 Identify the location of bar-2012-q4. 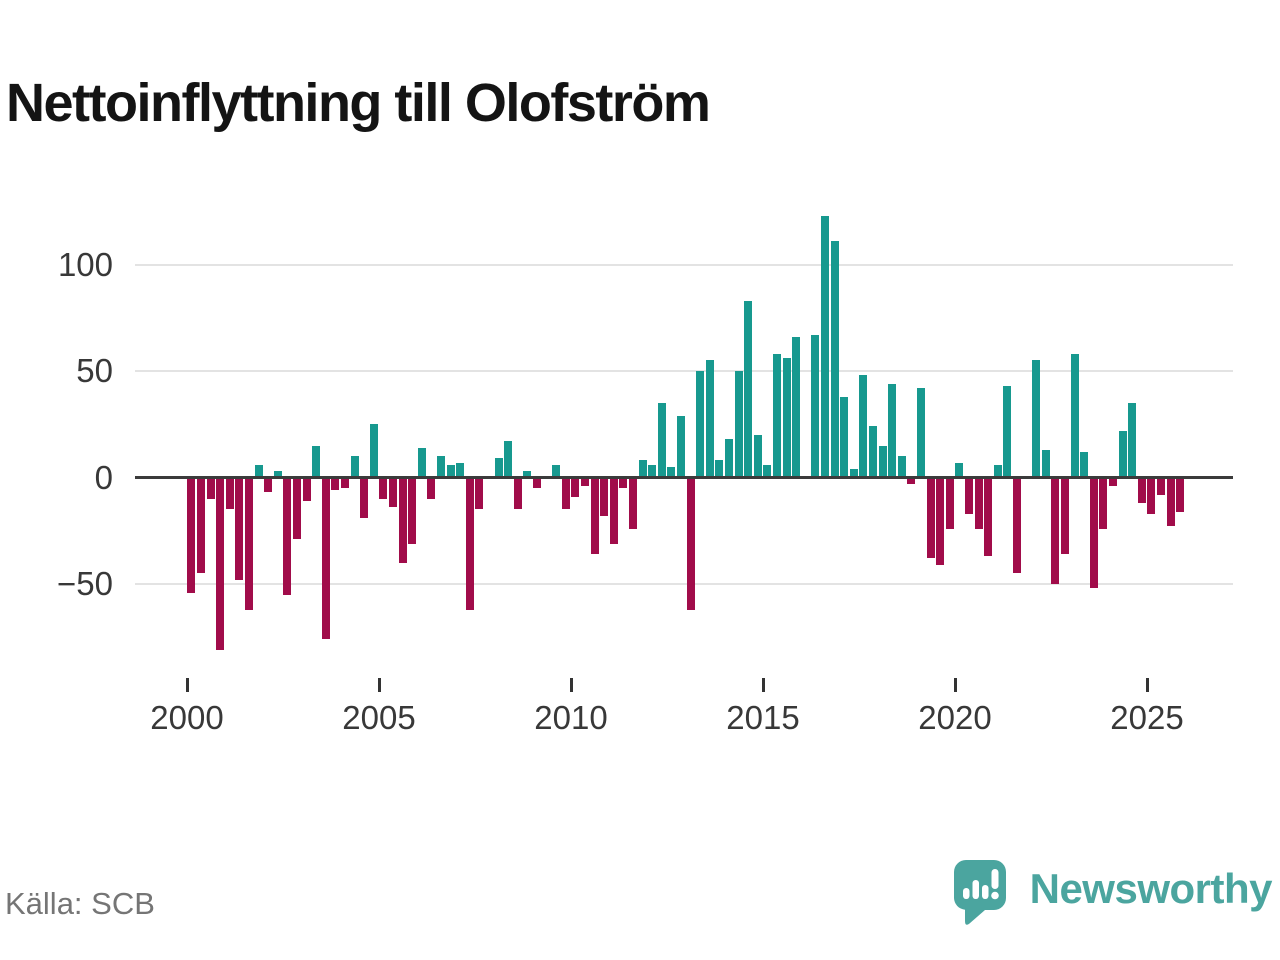
(680, 446).